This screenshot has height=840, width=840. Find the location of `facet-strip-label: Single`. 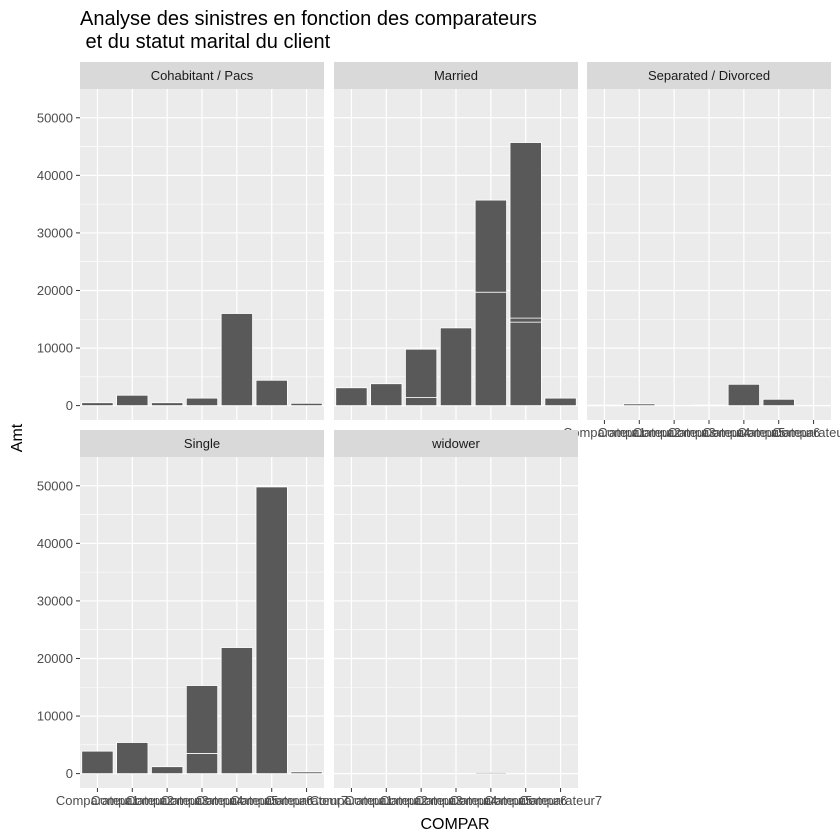

facet-strip-label: Single is located at coordinates (202, 443).